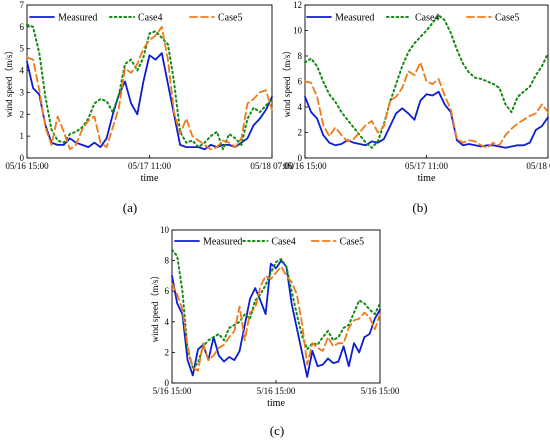  What do you see at coordinates (22, 5) in the screenshot?
I see `y-tick-label: 7` at bounding box center [22, 5].